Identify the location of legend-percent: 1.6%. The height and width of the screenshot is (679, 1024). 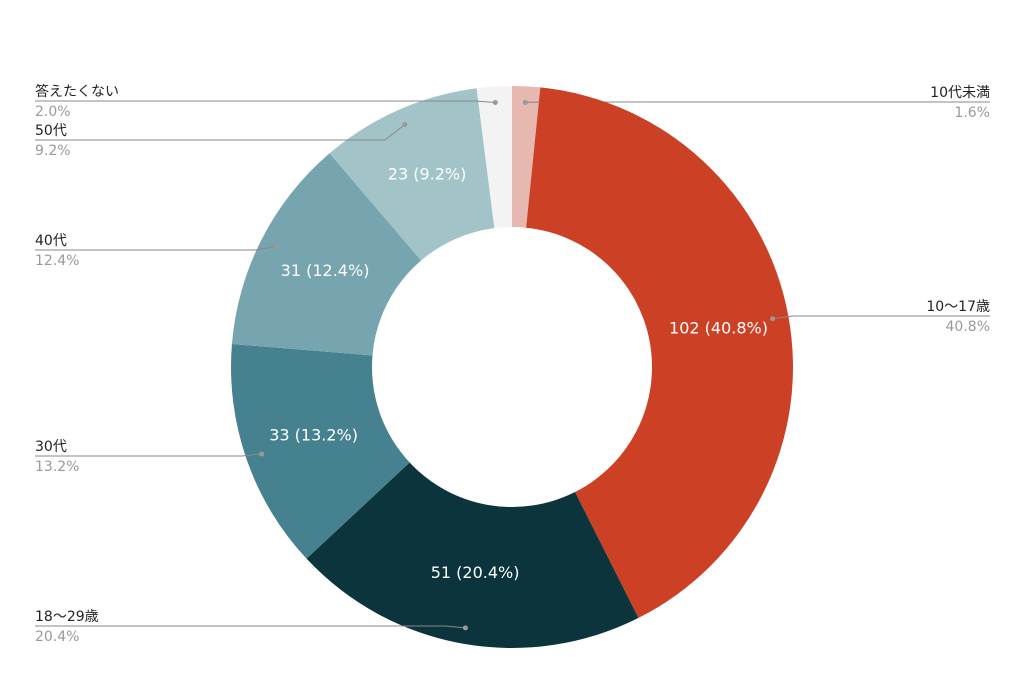
(972, 113).